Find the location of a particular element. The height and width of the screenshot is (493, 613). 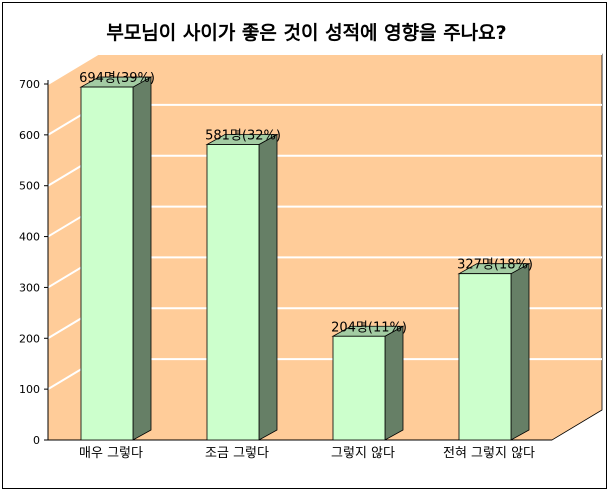

category-label: 조금 그렇다 is located at coordinates (237, 453).